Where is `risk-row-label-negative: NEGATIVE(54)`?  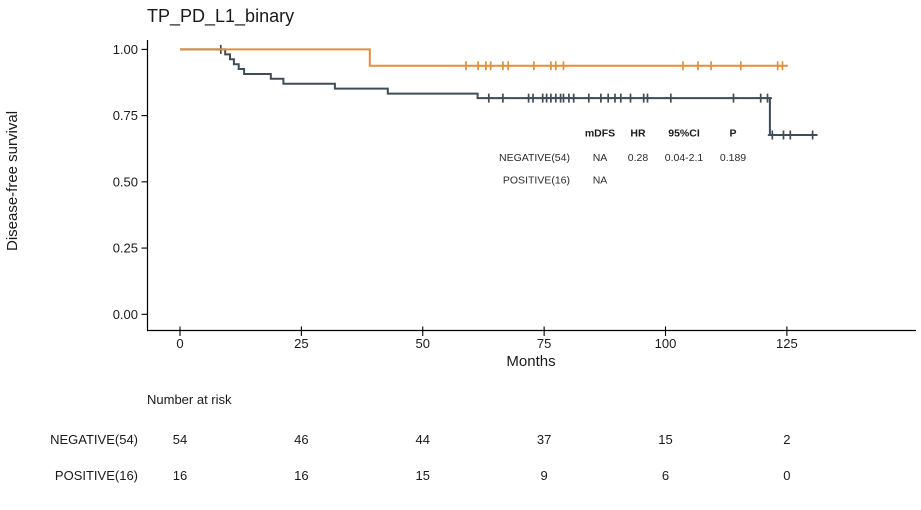
risk-row-label-negative: NEGATIVE(54) is located at coordinates (94, 439).